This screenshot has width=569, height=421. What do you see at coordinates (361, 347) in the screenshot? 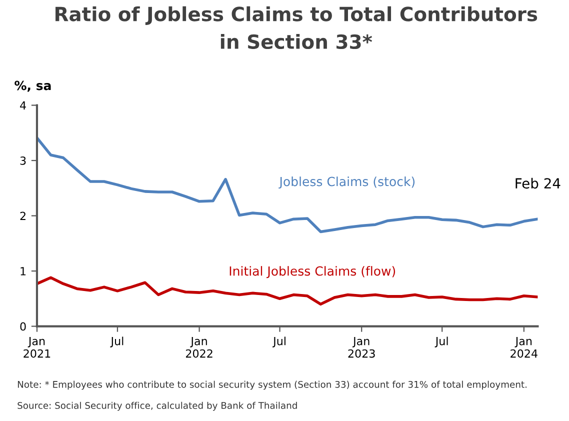
I see `x-tick-label: Jan 2023` at bounding box center [361, 347].